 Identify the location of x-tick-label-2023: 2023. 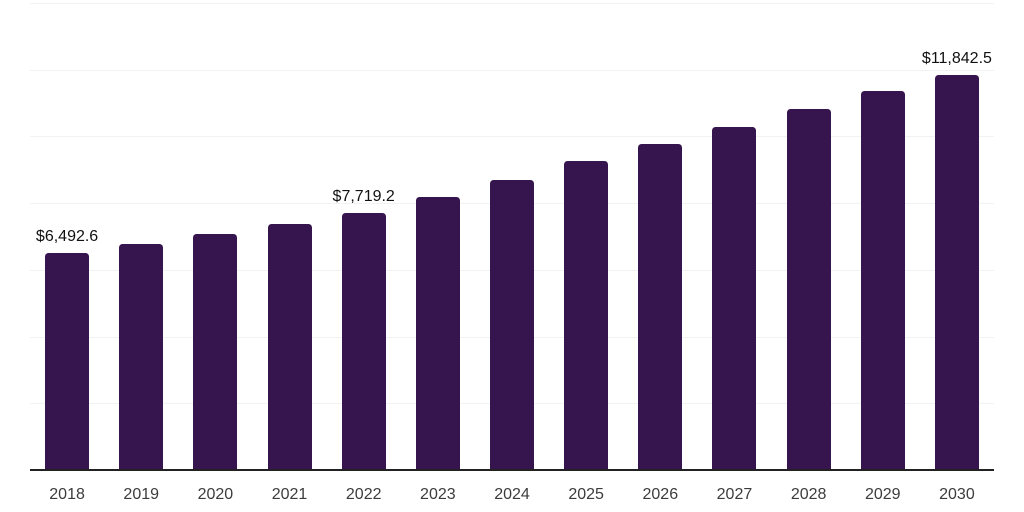
(438, 494).